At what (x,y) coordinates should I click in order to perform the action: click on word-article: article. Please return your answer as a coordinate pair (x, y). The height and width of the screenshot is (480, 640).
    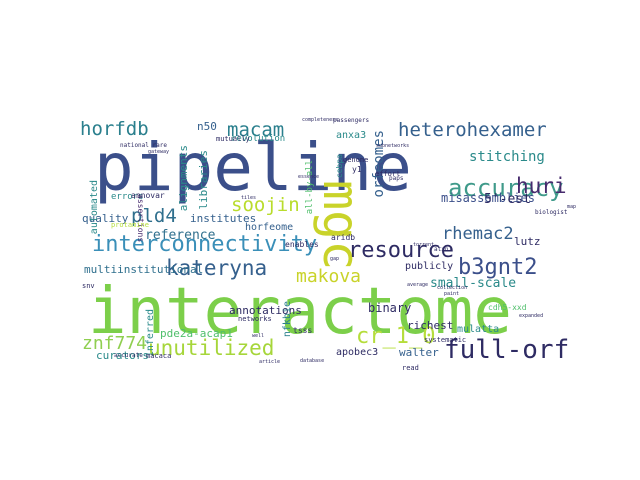
    Looking at the image, I should click on (270, 362).